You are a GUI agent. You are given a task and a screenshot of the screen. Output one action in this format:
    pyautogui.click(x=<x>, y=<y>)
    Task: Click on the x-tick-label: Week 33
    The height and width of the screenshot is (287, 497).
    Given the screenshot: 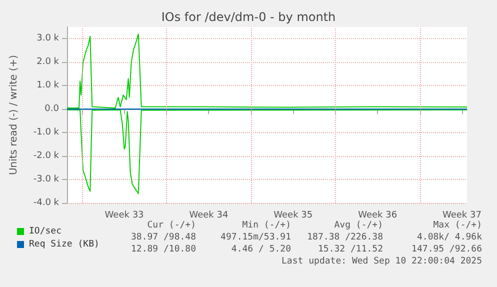 What is the action you would take?
    pyautogui.click(x=124, y=215)
    